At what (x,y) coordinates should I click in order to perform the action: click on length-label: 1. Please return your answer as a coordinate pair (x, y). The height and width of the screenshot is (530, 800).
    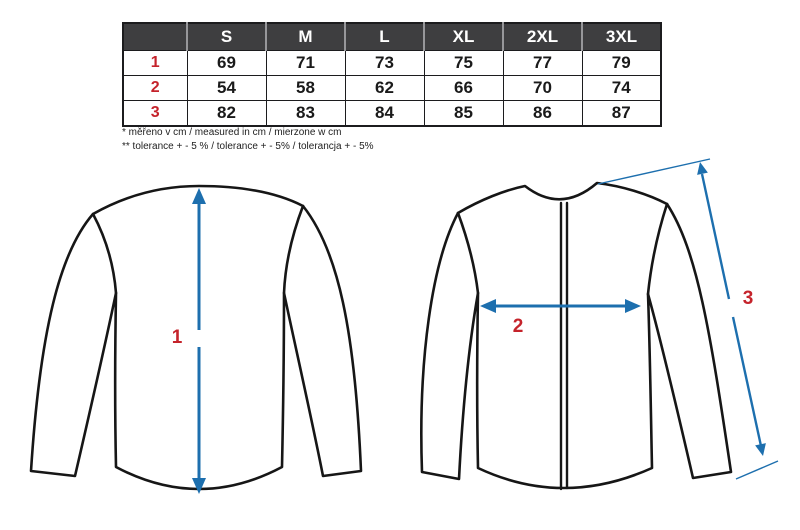
    Looking at the image, I should click on (177, 337).